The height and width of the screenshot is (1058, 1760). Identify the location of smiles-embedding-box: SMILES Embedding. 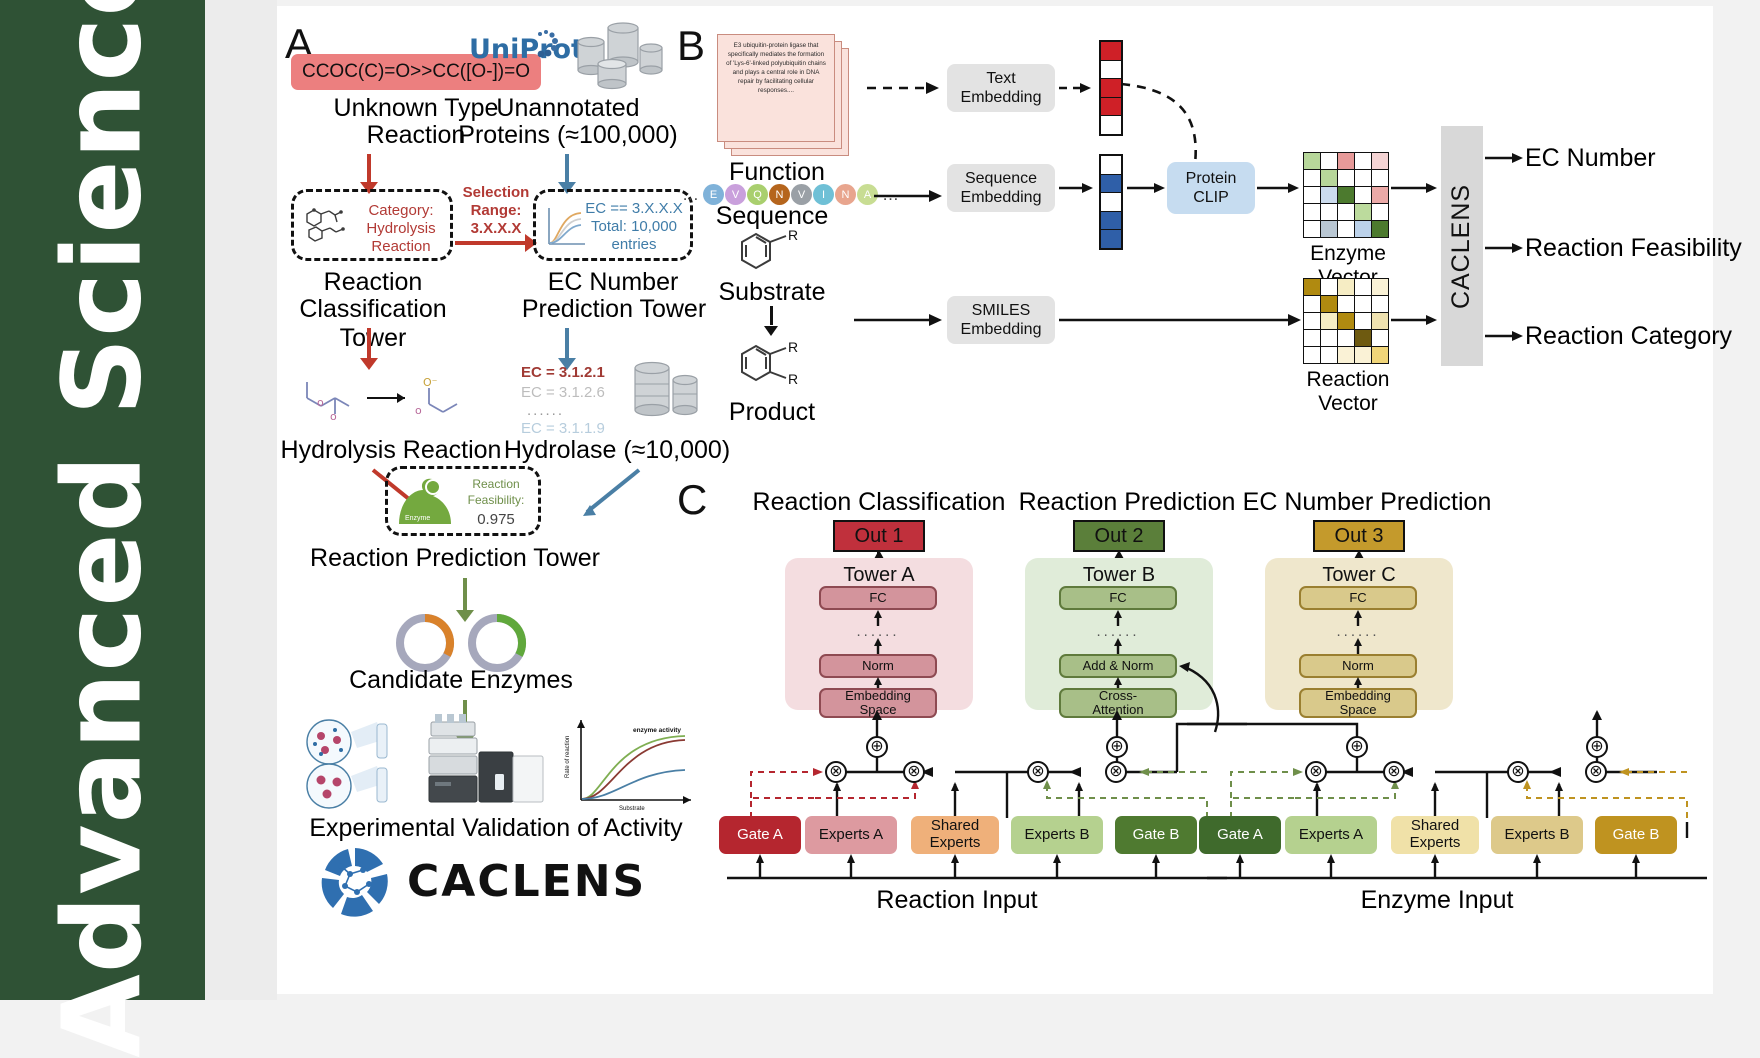
(1001, 320).